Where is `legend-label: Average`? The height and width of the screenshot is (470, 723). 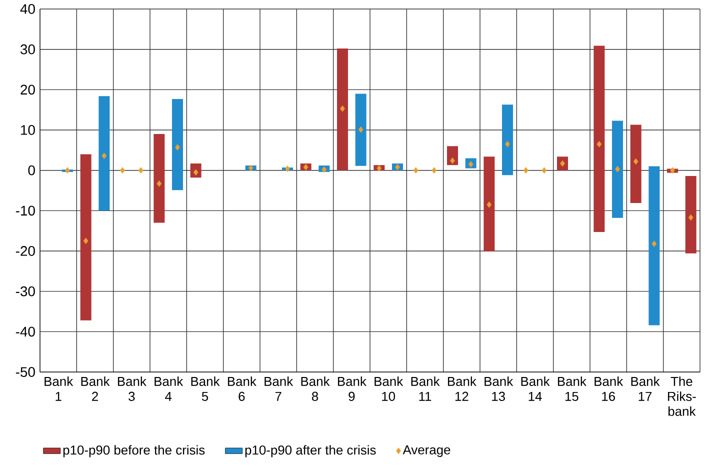
legend-label: Average is located at coordinates (426, 451).